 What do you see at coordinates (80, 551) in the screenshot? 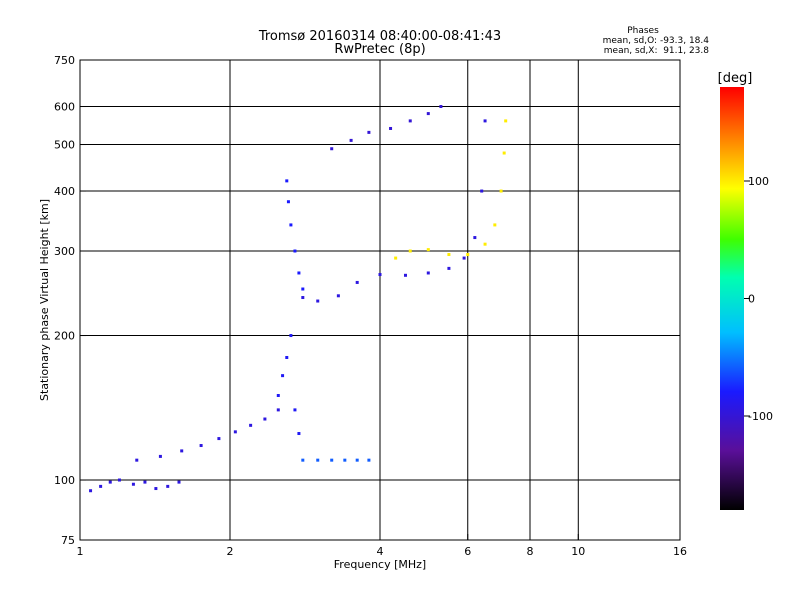
I see `x-tick-label: 1` at bounding box center [80, 551].